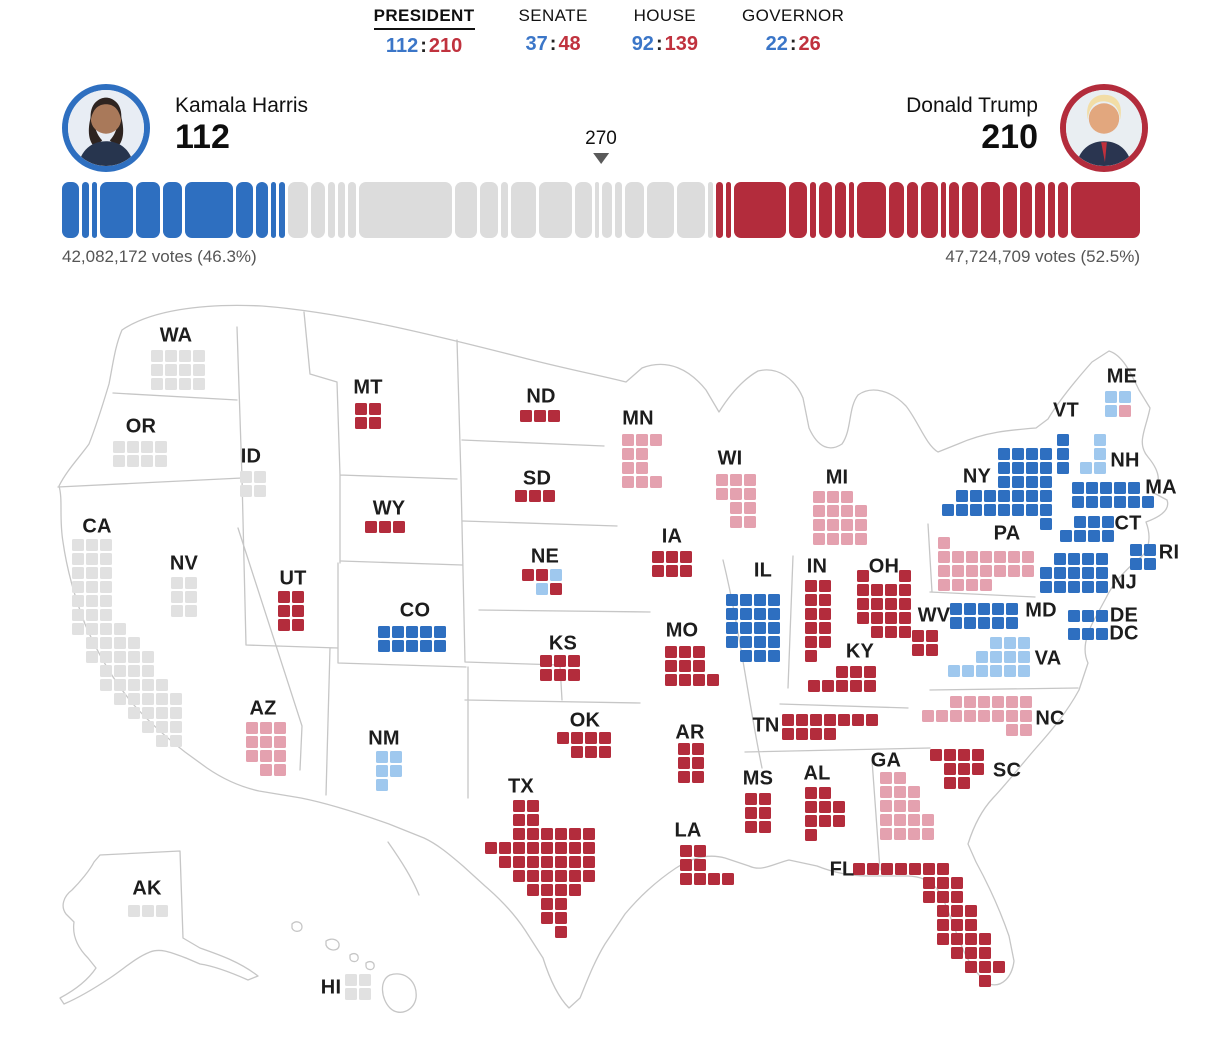 This screenshot has width=1218, height=1050. What do you see at coordinates (665, 32) in the screenshot?
I see `nav-tab-house: HOUSE 92:139` at bounding box center [665, 32].